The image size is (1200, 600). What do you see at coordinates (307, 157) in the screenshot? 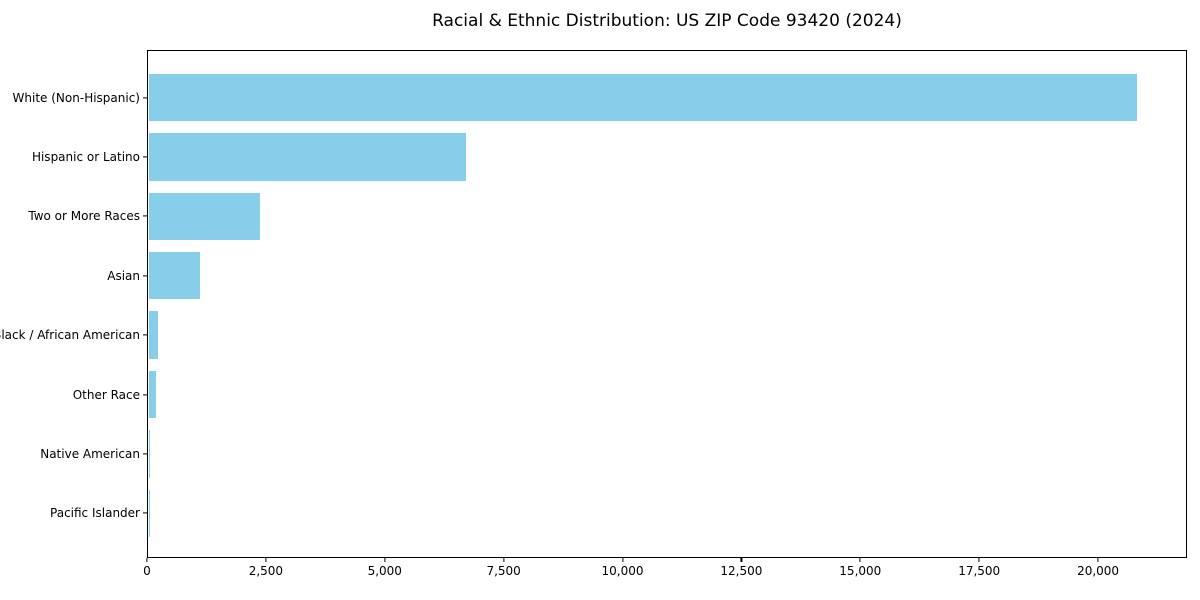
I see `bar-hispanic-or-latino` at bounding box center [307, 157].